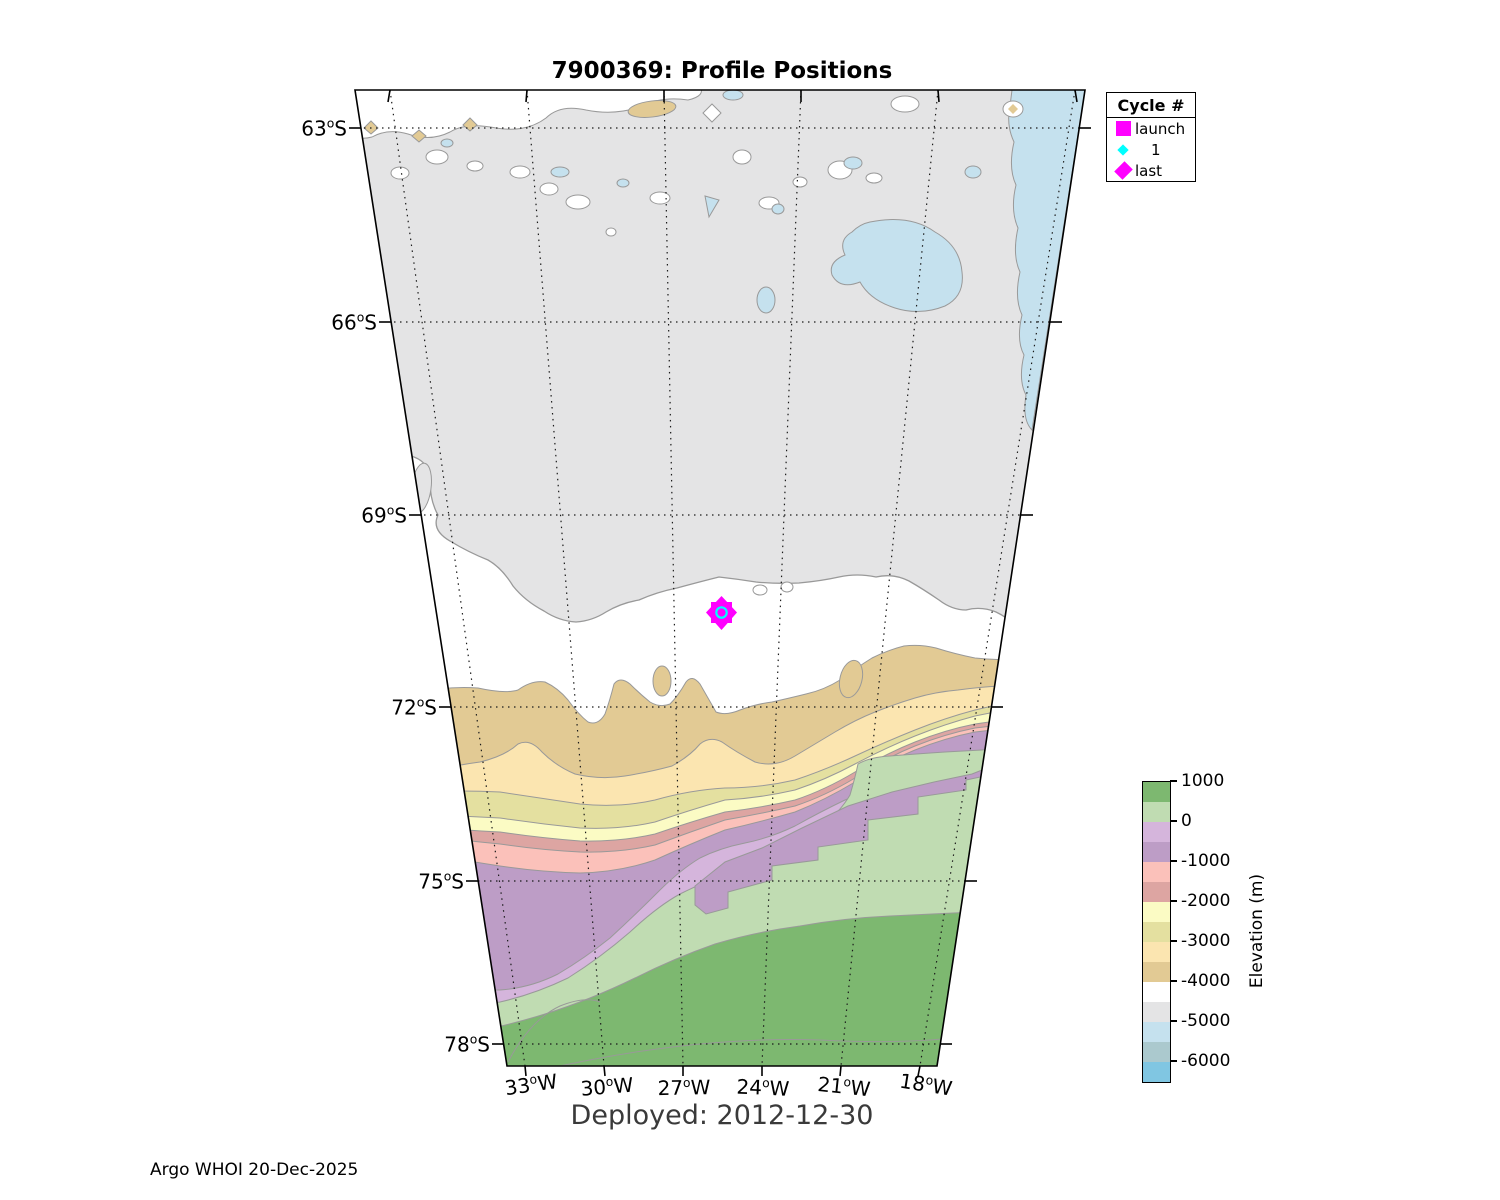 This screenshot has height=1200, width=1500. Describe the element at coordinates (1123, 128) in the screenshot. I see `launch-marker-swatch` at that location.